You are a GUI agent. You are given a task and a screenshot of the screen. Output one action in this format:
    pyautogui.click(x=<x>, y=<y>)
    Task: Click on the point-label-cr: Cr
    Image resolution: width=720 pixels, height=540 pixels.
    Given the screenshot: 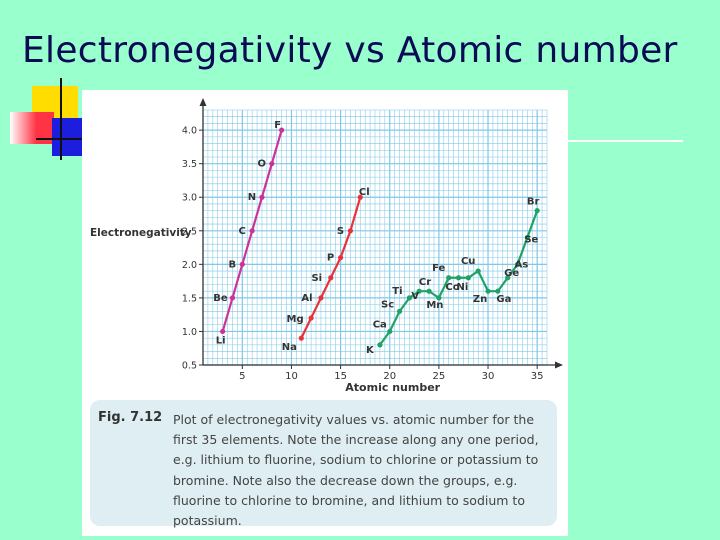 What is the action you would take?
    pyautogui.click(x=425, y=282)
    